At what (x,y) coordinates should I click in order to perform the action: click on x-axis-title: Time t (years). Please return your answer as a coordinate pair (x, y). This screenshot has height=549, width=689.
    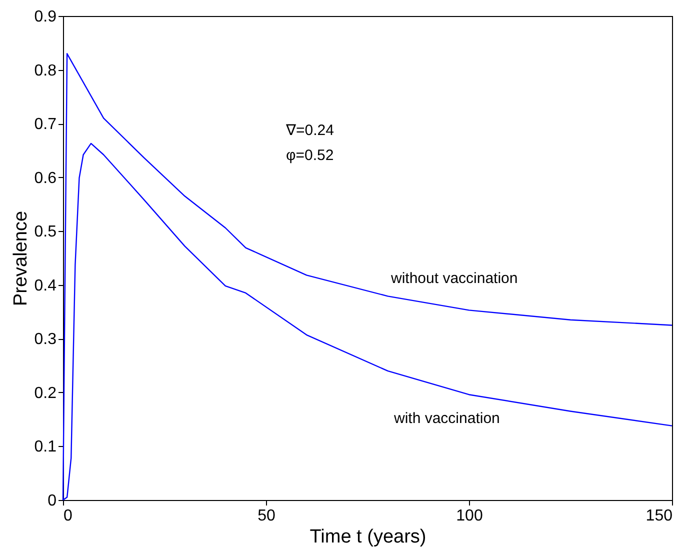
    Looking at the image, I should click on (368, 537).